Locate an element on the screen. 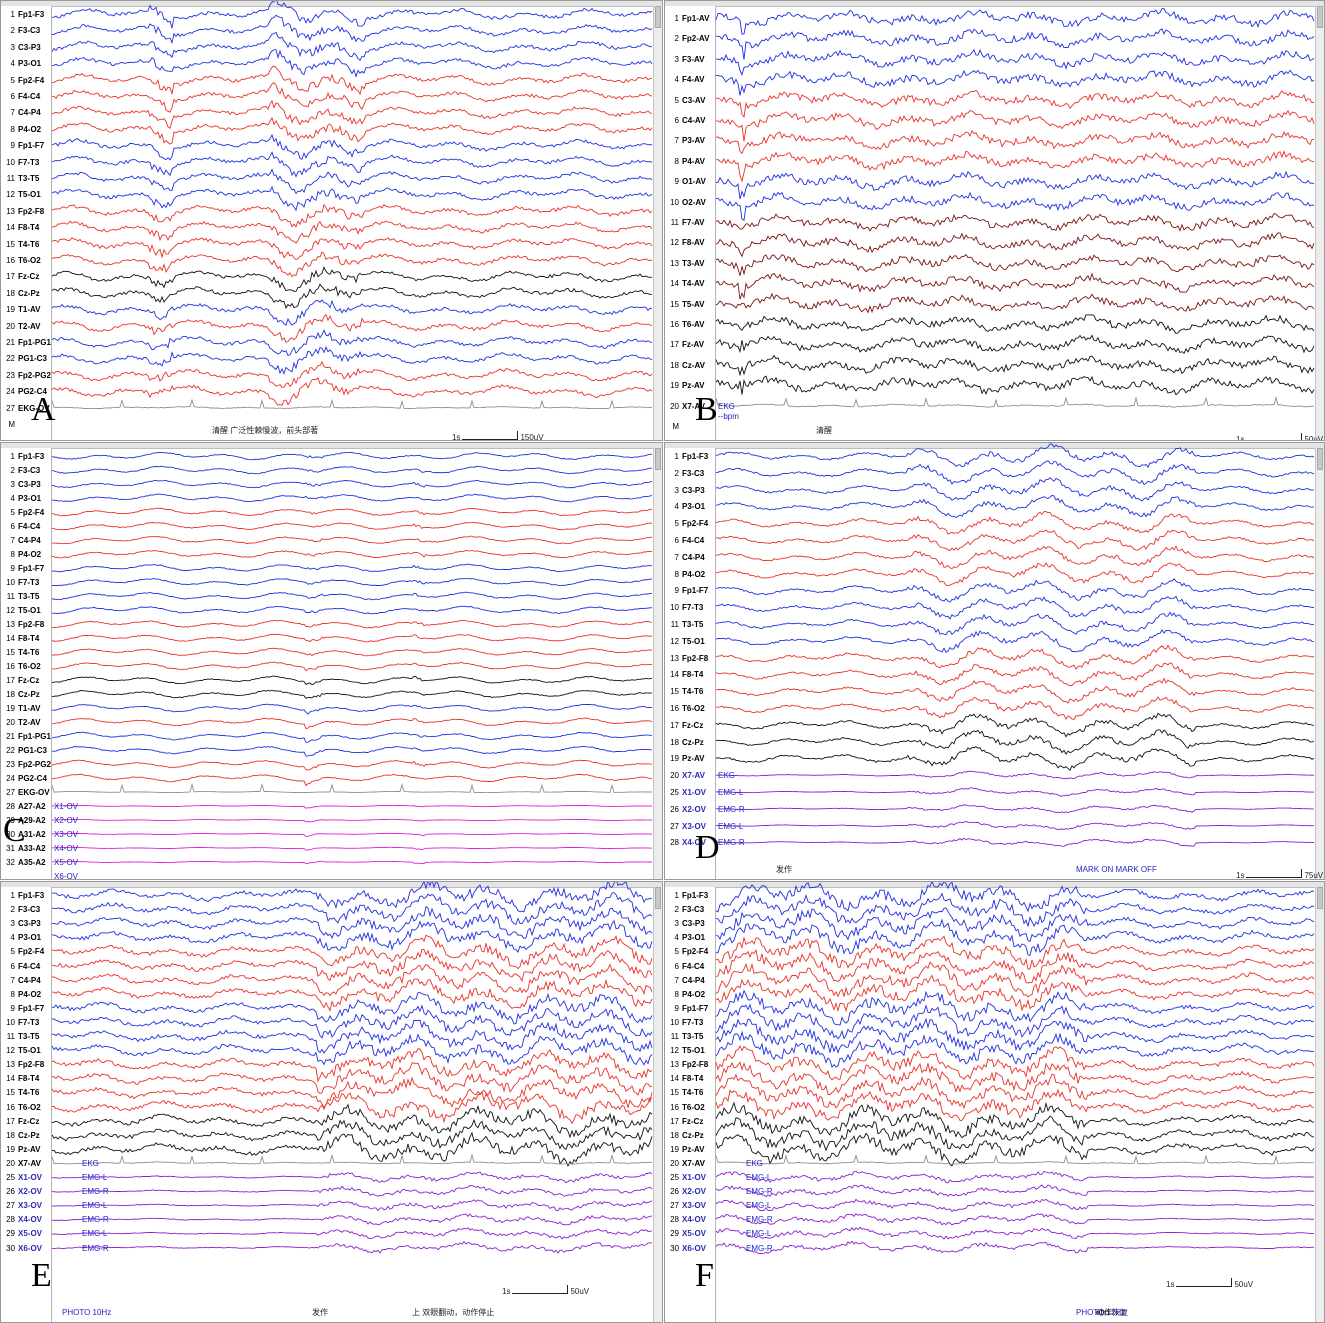 Image resolution: width=1325 pixels, height=1323 pixels. channel-number: 11 is located at coordinates (10, 1036).